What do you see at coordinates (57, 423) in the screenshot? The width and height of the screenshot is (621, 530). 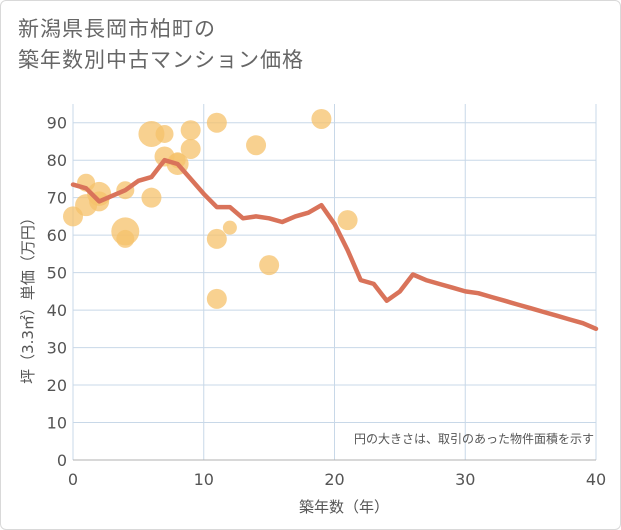 I see `y-tick-label: 10` at bounding box center [57, 423].